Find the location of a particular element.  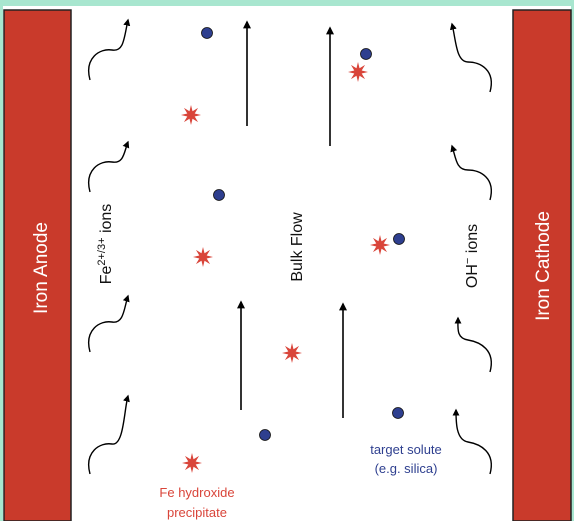

iron-cathode-electrode is located at coordinates (542, 265).